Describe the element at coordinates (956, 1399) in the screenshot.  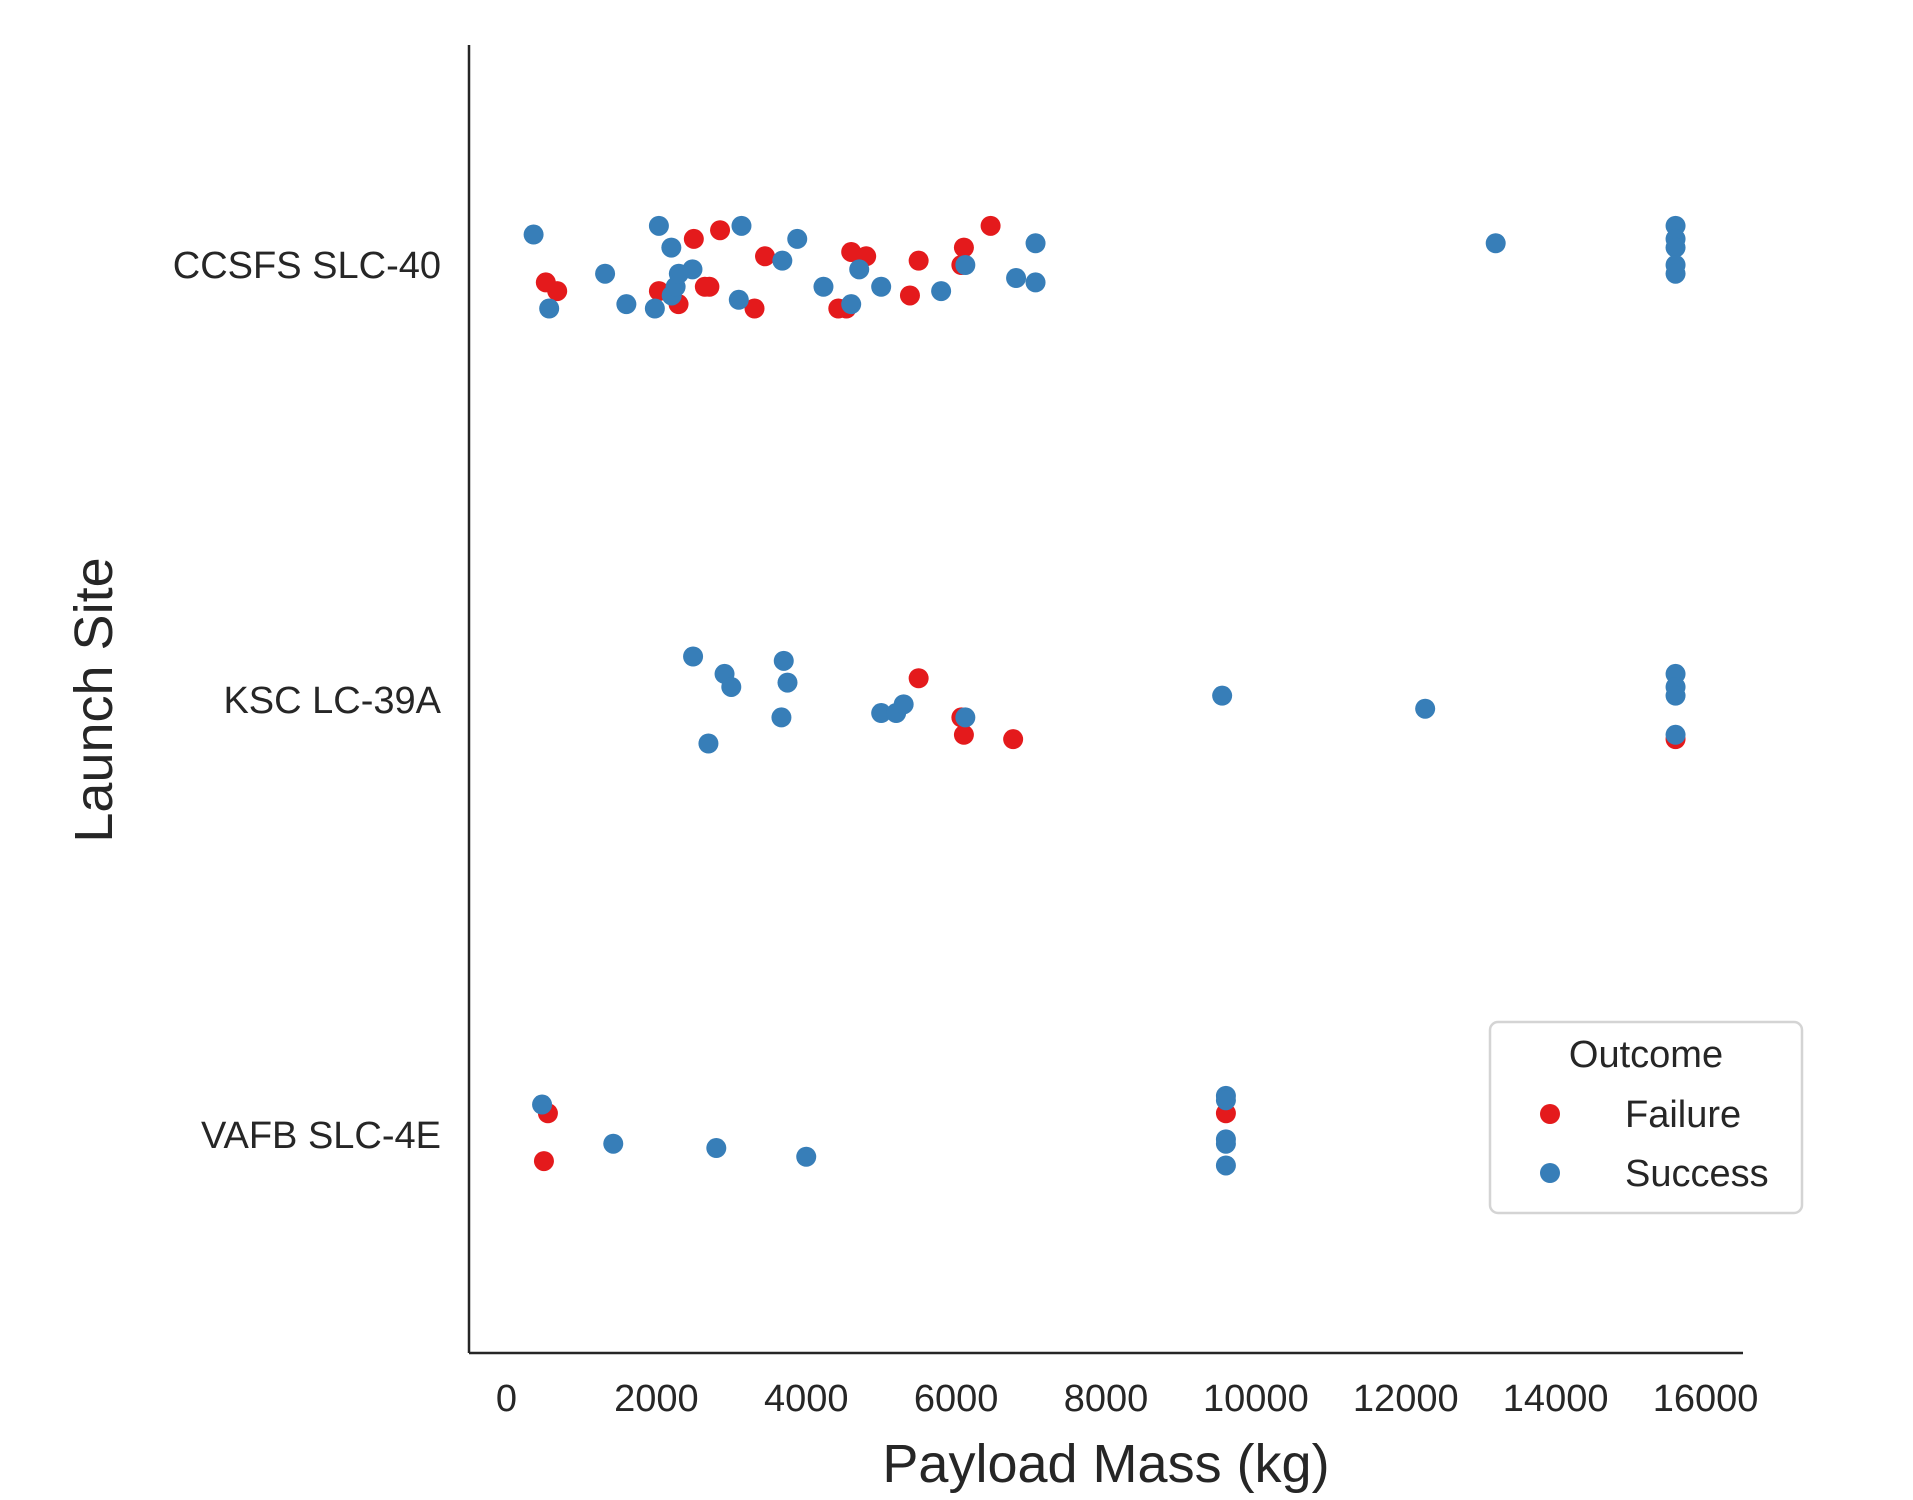
I see `x-tick-label: 6000` at that location.